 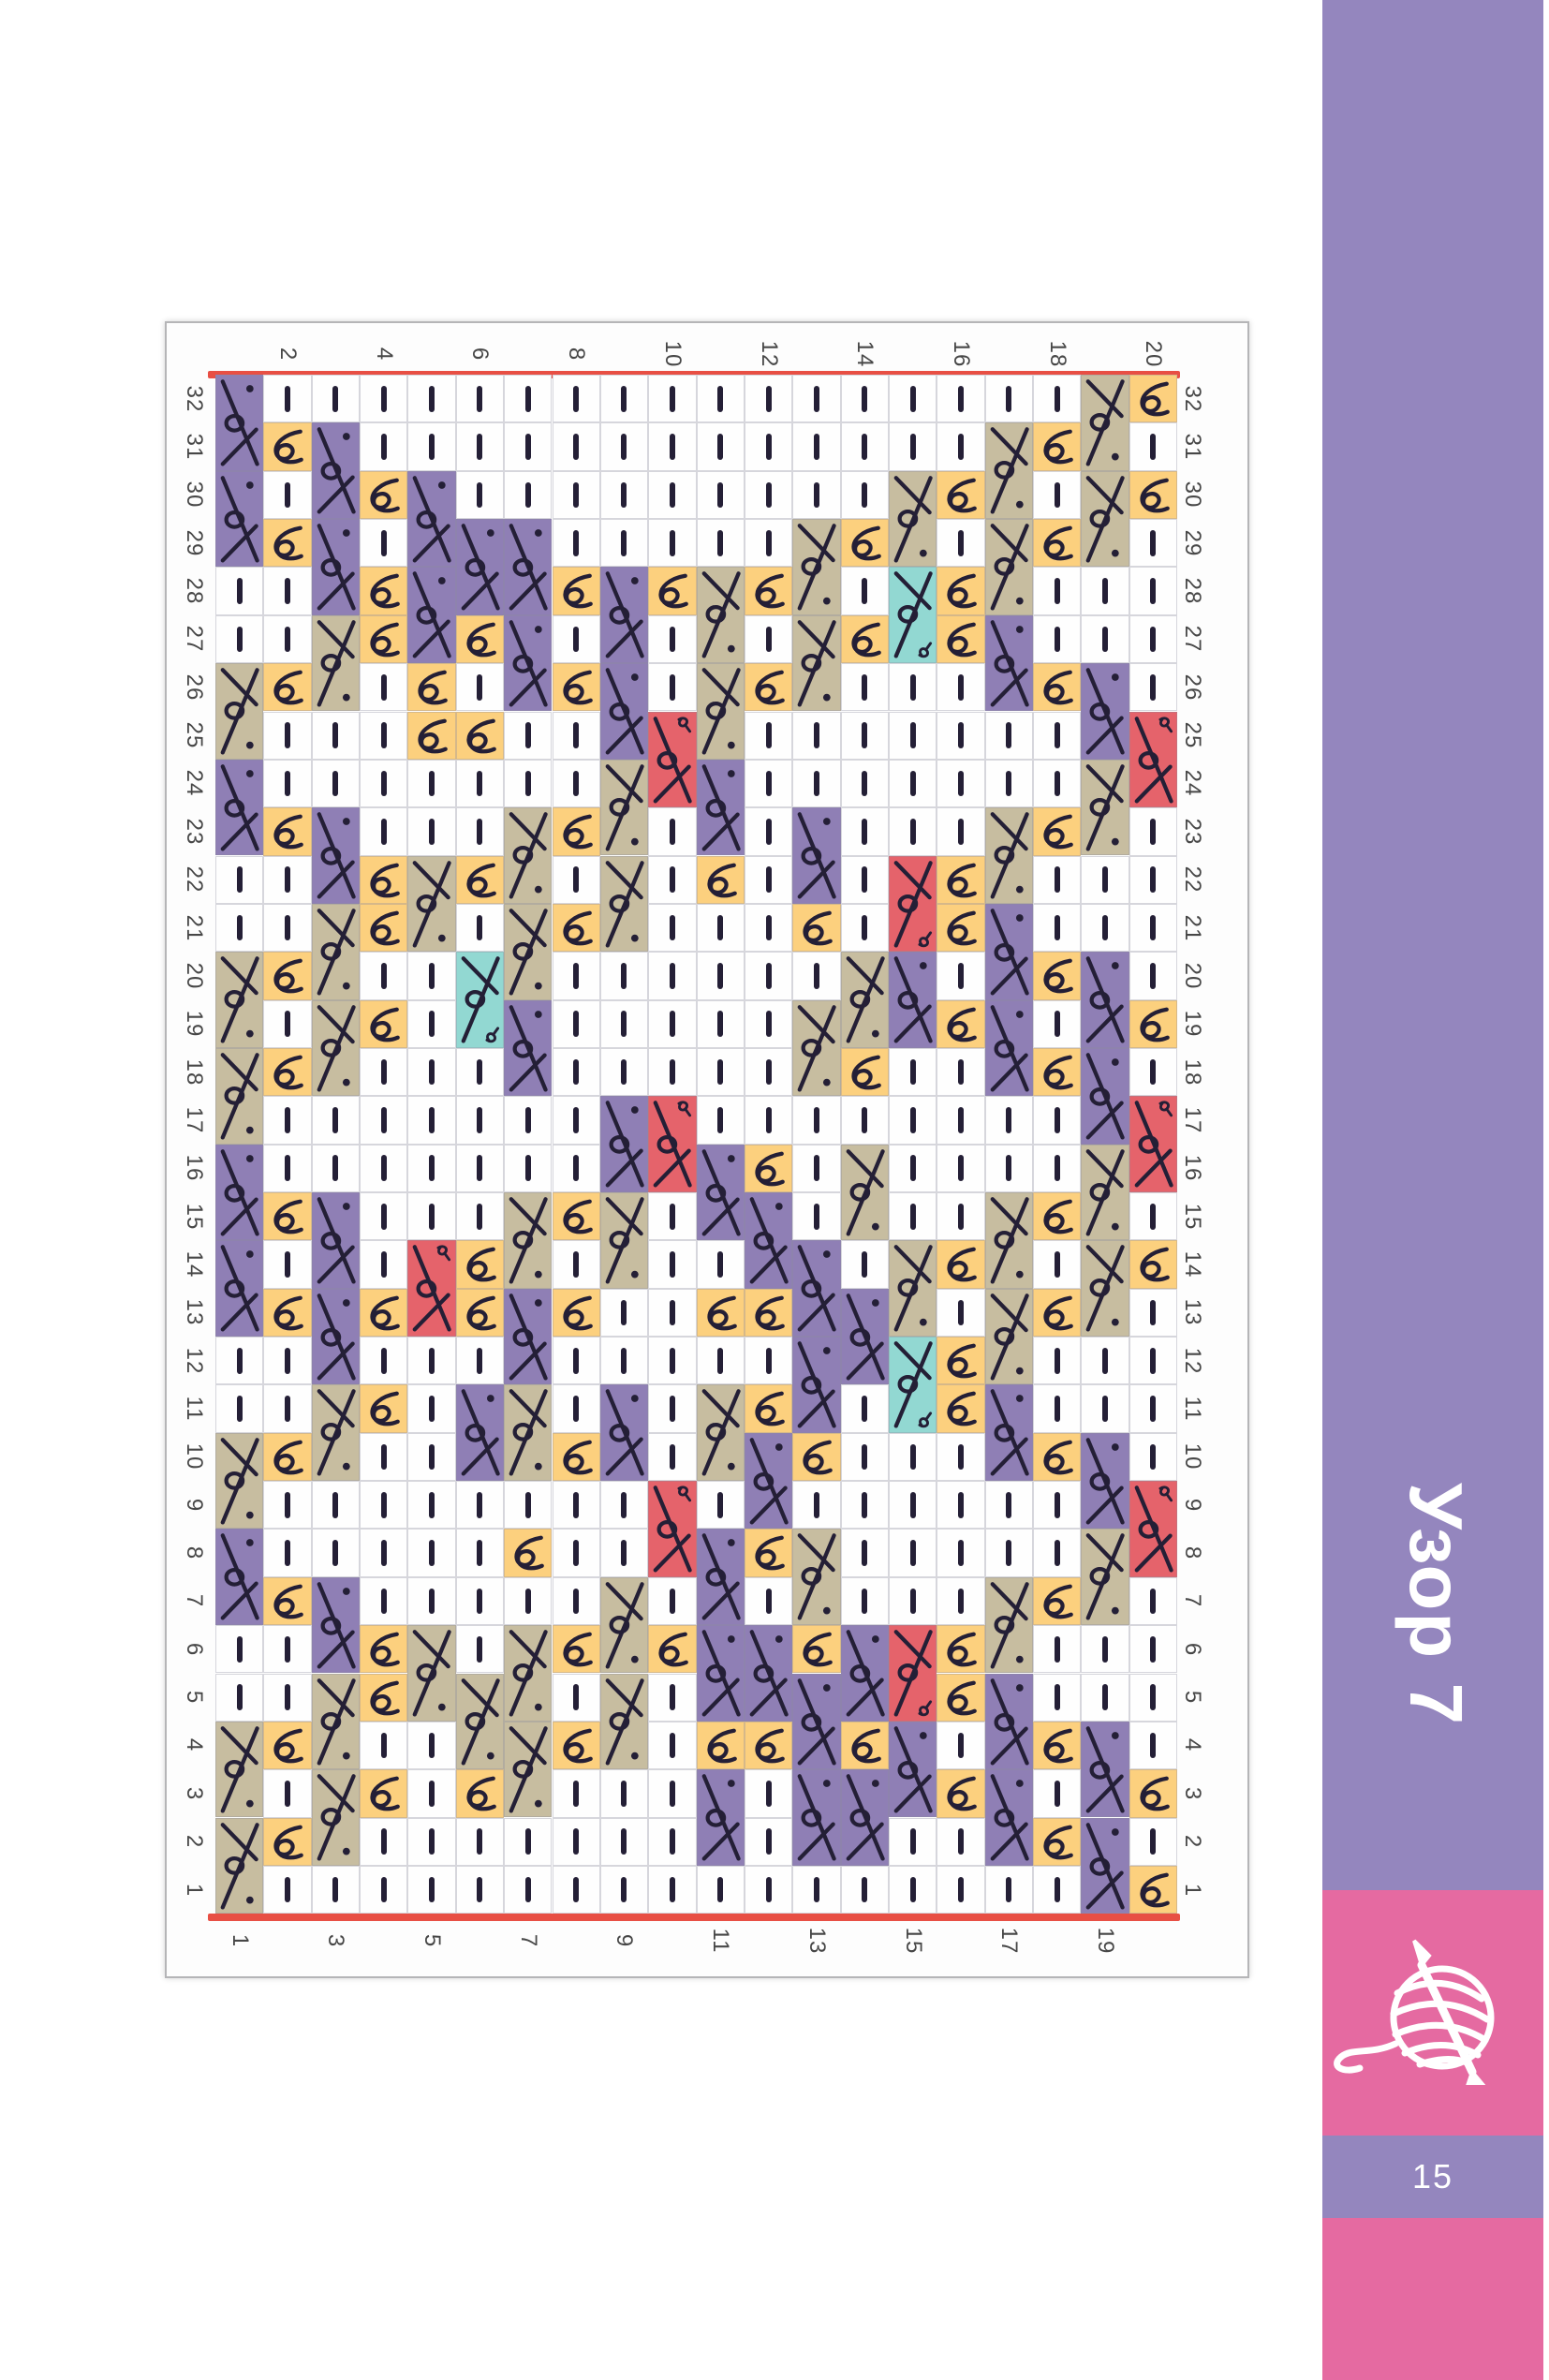 What do you see at coordinates (1192, 1361) in the screenshot?
I see `row-label-right: 12` at bounding box center [1192, 1361].